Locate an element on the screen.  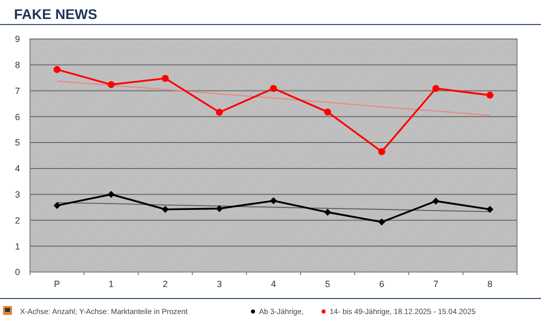
x-tick-label: 8 is located at coordinates (489, 284).